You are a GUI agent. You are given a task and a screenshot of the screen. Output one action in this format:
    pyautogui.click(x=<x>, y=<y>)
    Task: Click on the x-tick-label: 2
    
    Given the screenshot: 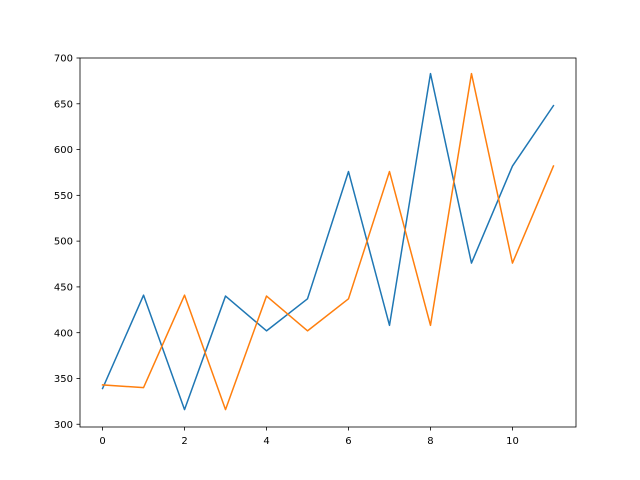 What is the action you would take?
    pyautogui.click(x=184, y=441)
    